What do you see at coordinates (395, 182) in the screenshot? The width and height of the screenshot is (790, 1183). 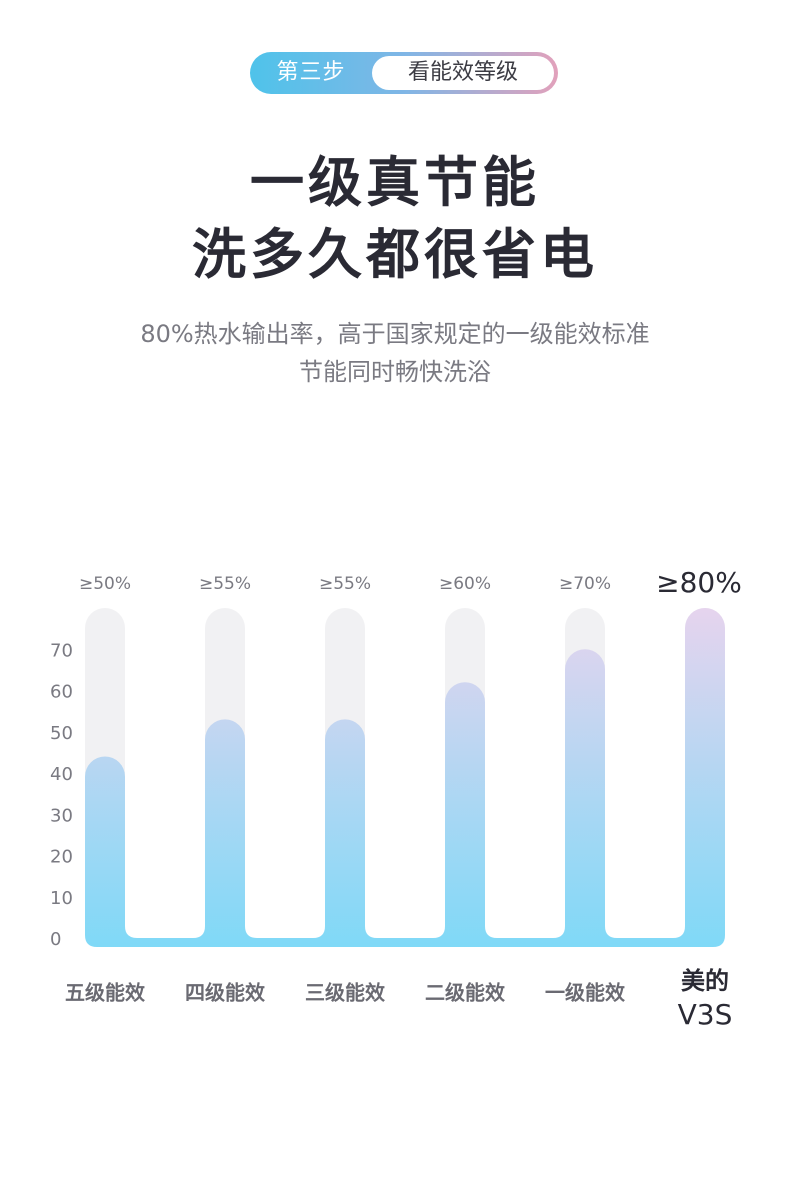 I see `headline-line-1: 一级真节能` at bounding box center [395, 182].